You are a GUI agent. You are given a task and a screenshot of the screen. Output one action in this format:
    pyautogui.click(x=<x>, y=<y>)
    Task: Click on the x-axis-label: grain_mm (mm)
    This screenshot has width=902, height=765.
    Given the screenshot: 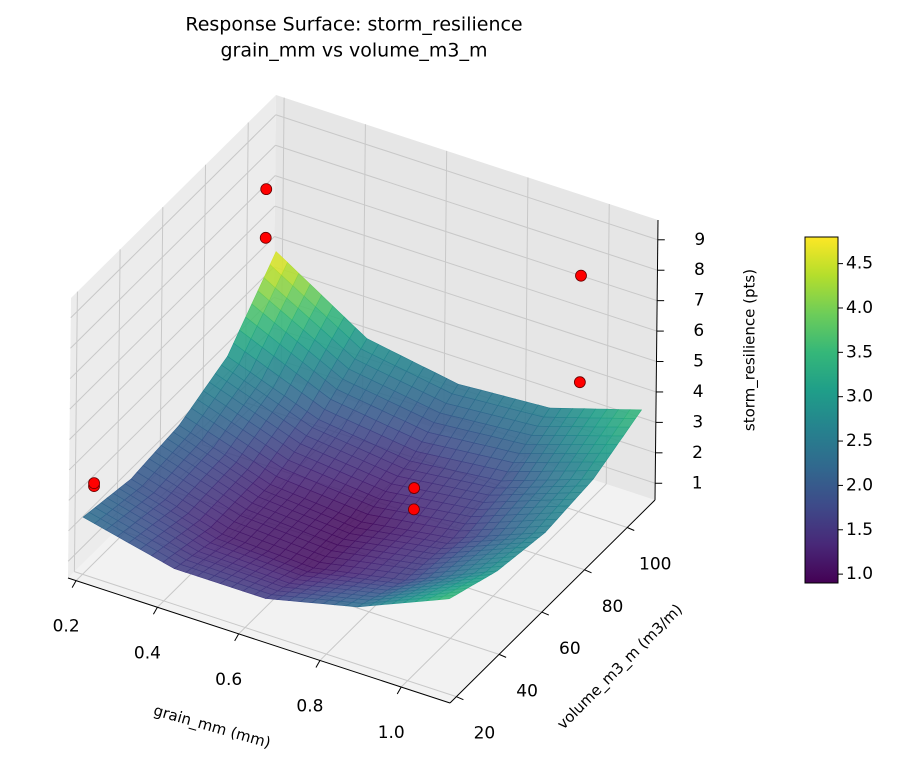 What is the action you would take?
    pyautogui.click(x=212, y=727)
    